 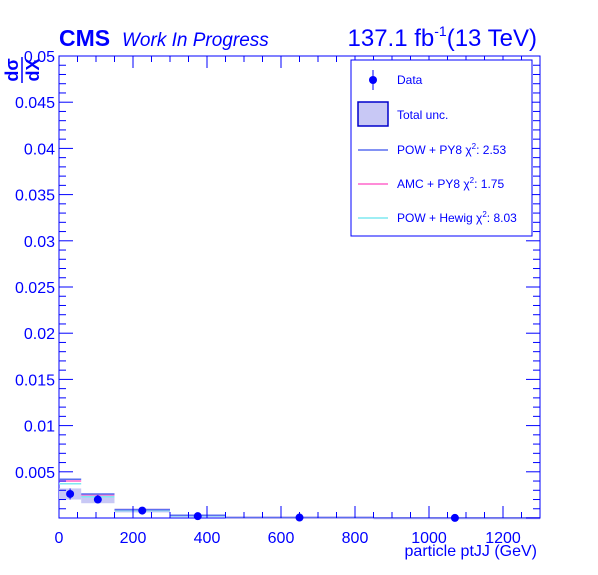 I want to click on lumi-label: 137.1 fb-1(13 TeV), so click(x=442, y=37).